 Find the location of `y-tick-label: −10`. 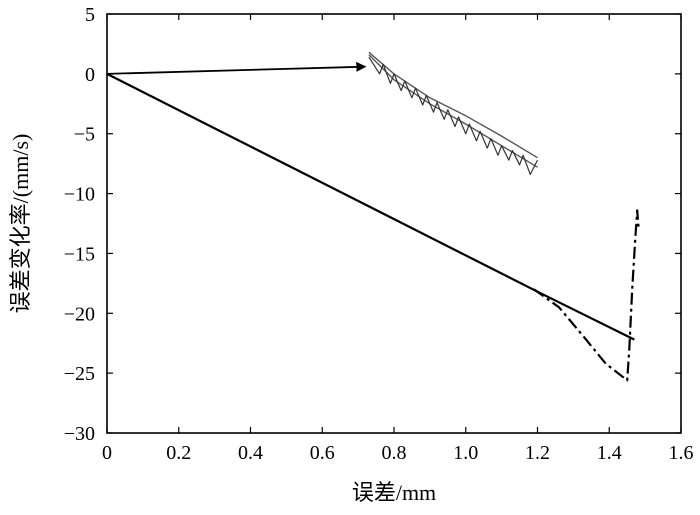

y-tick-label: −10 is located at coordinates (79, 195).